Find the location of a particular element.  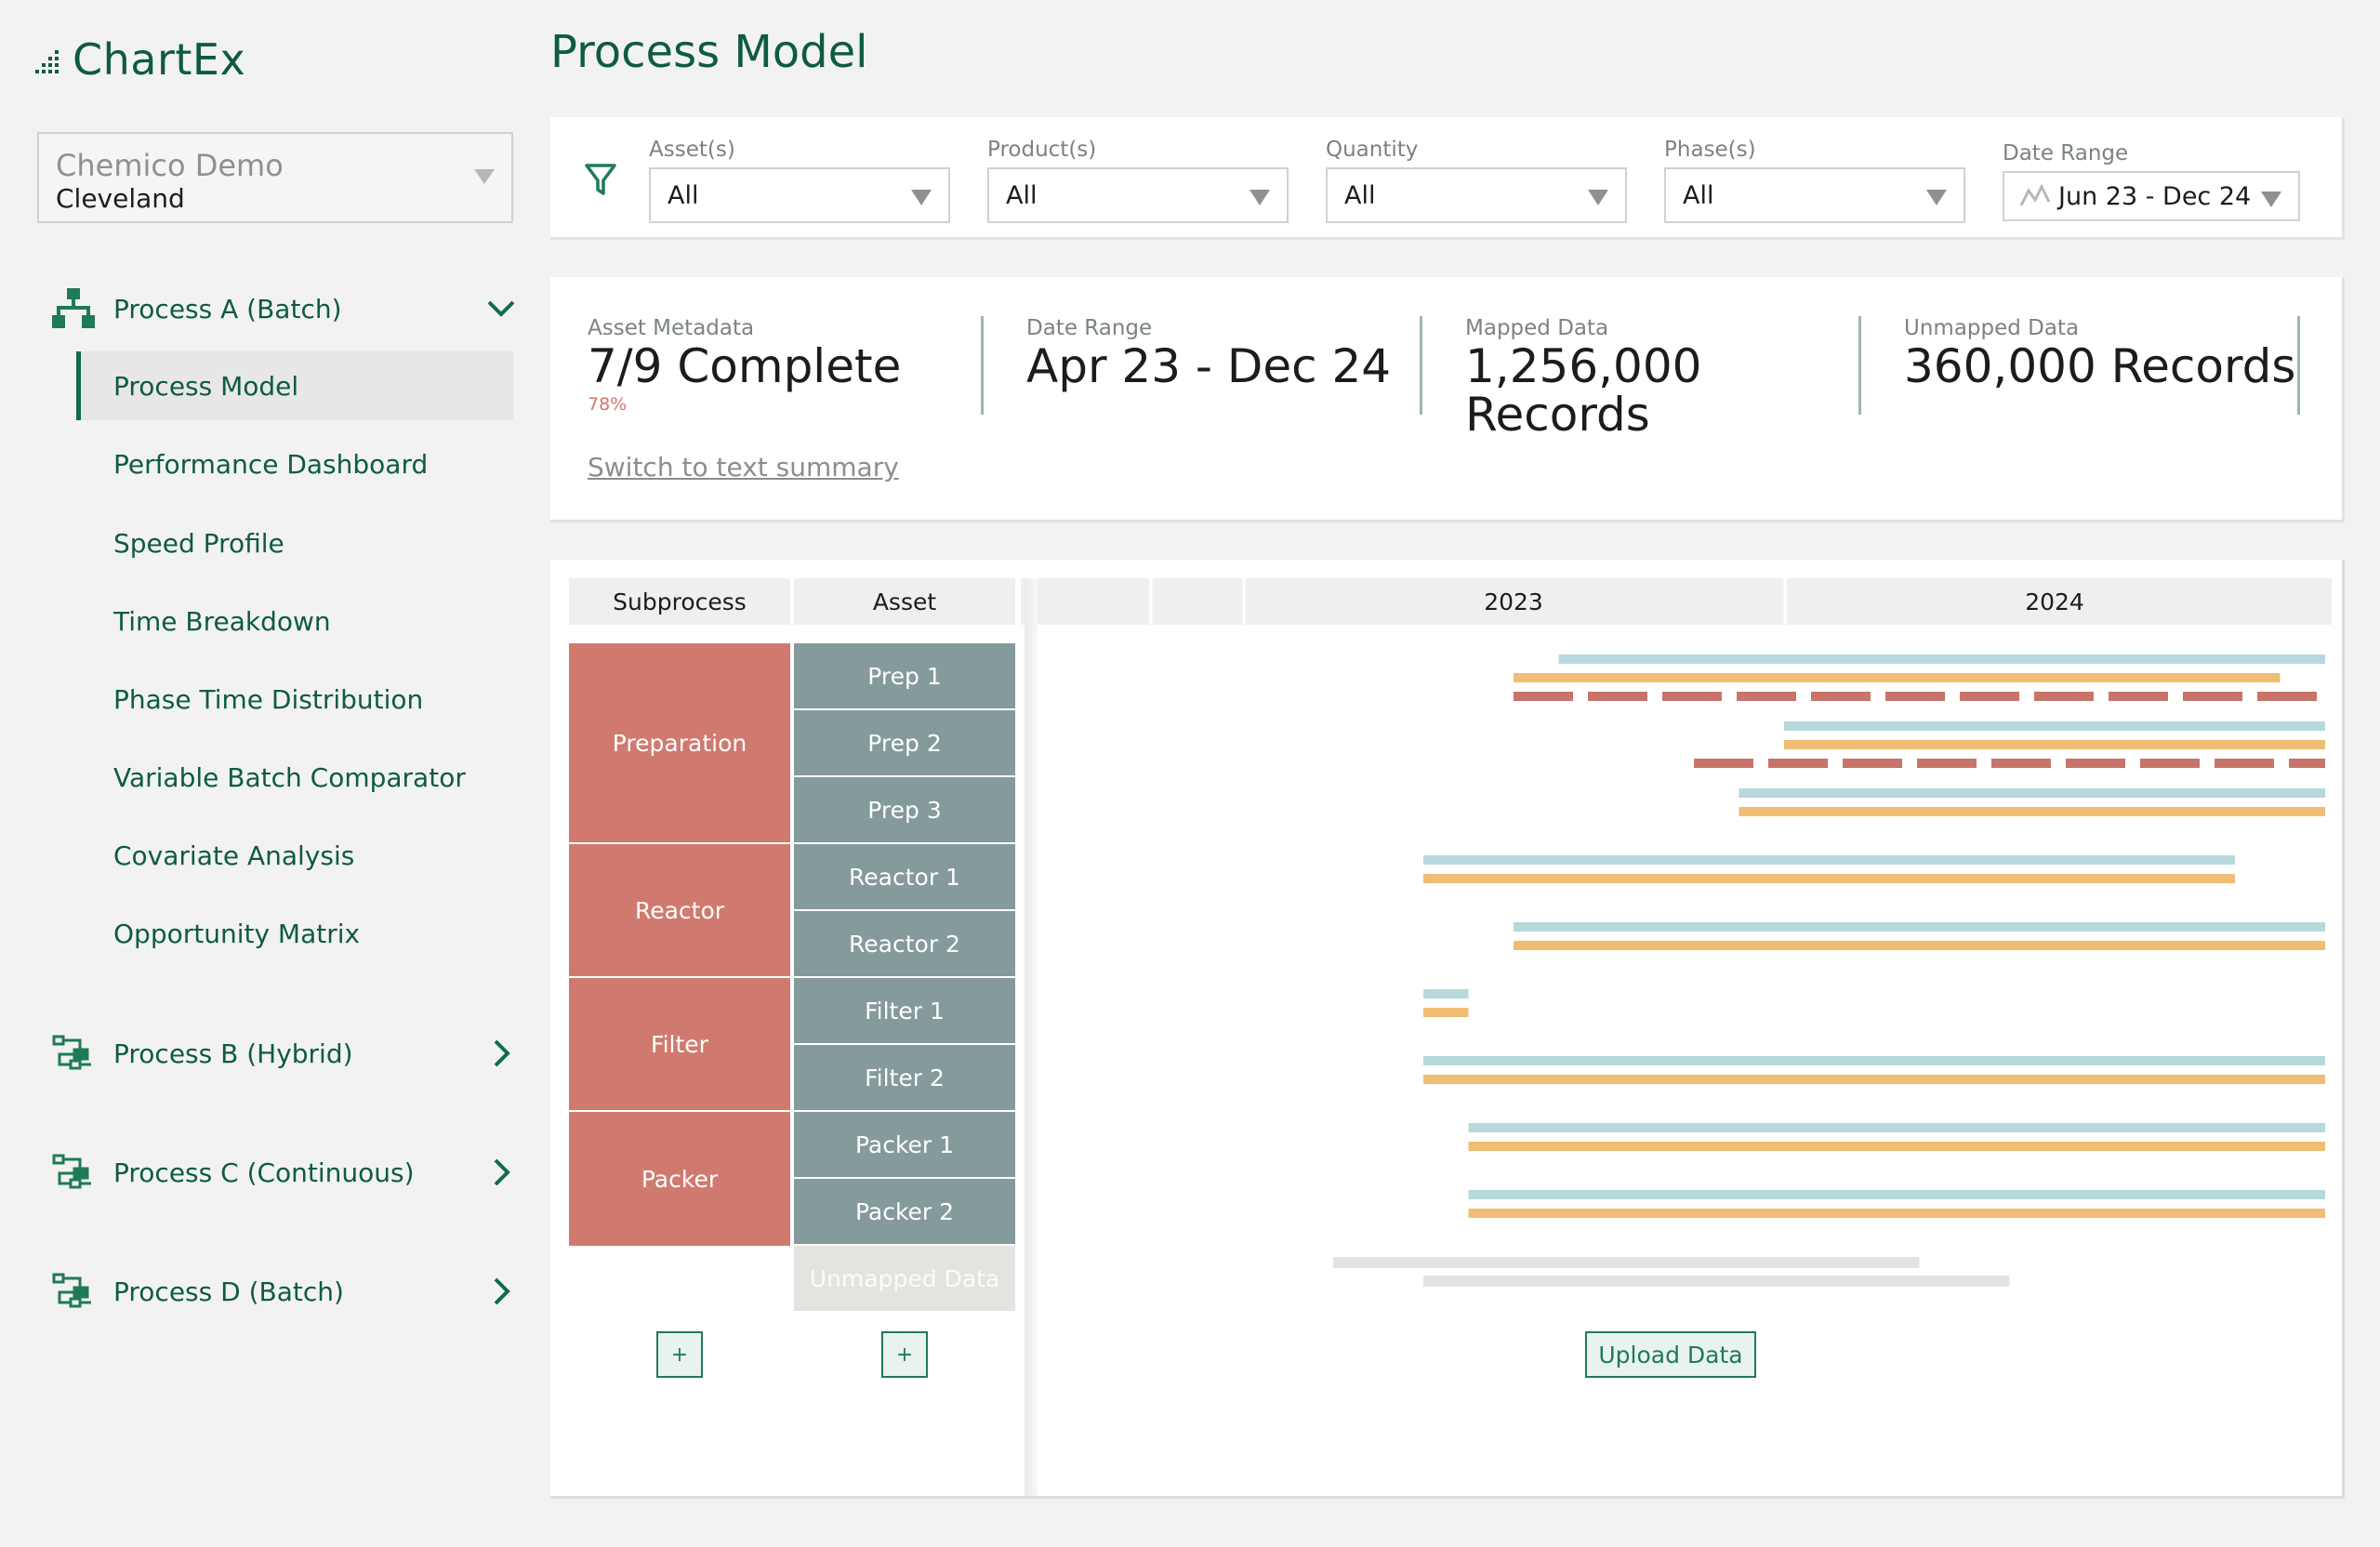

asset-select: All is located at coordinates (799, 195).